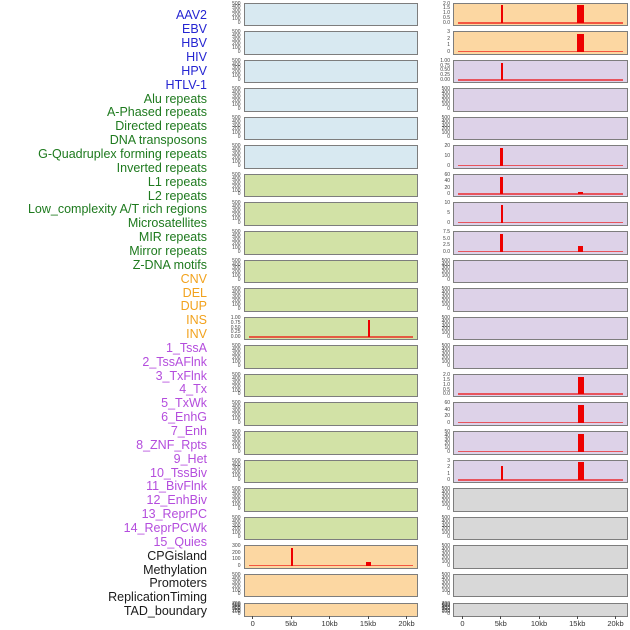  What do you see at coordinates (447, 203) in the screenshot?
I see `y-tick-label: 10` at bounding box center [447, 203].